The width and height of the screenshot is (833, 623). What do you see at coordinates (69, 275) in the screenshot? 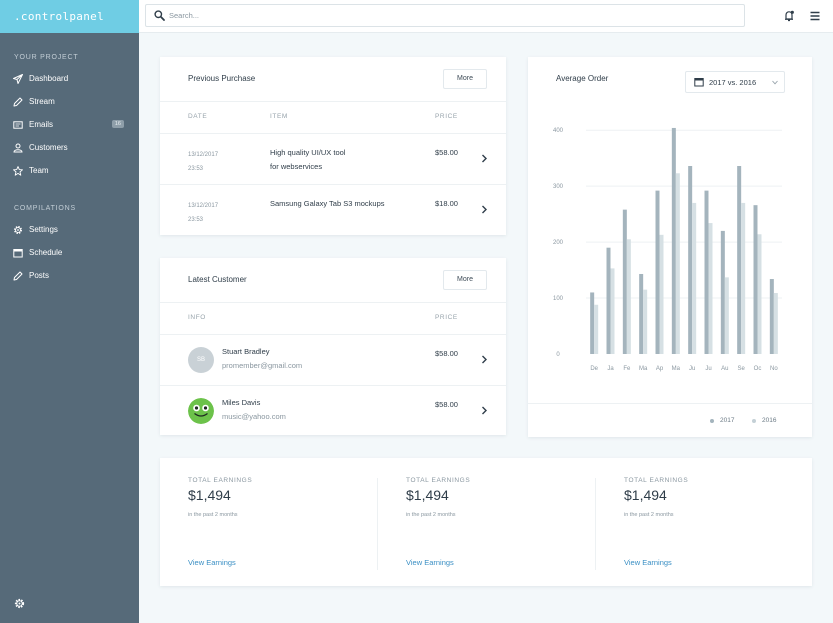
I see `sidebar-item-posts: Posts` at bounding box center [69, 275].